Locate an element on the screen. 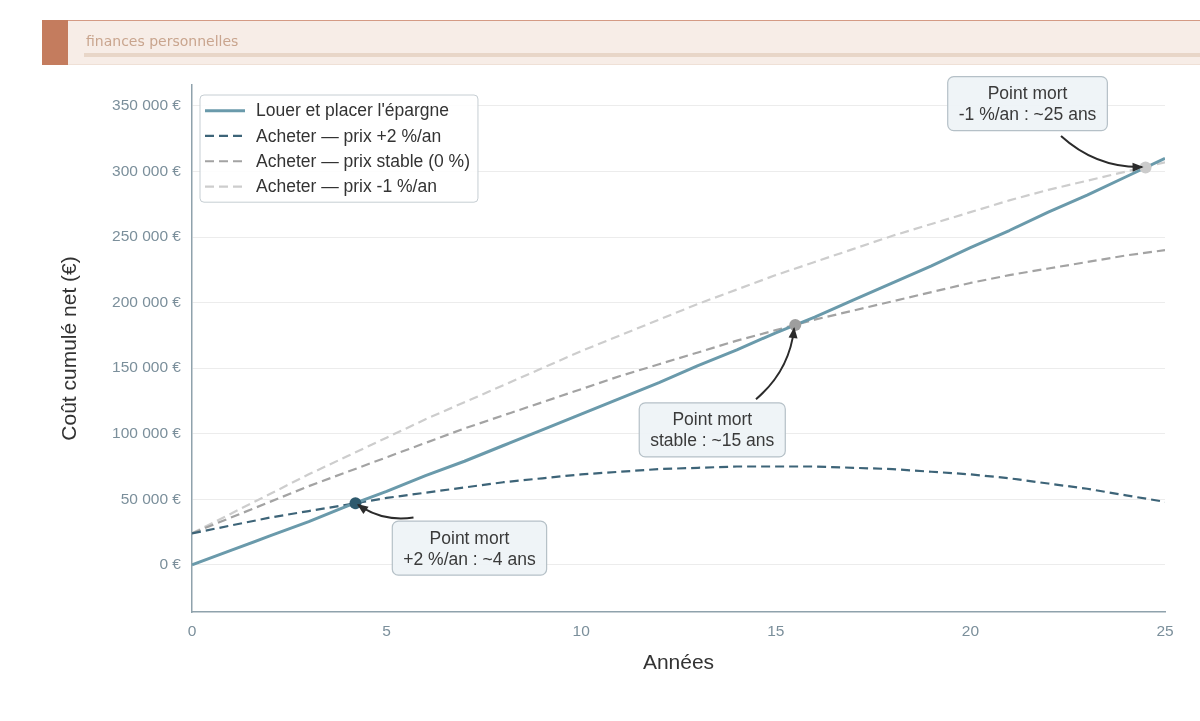 The width and height of the screenshot is (1200, 721). legend-label: Acheter — prix stable (0 %) is located at coordinates (363, 161).